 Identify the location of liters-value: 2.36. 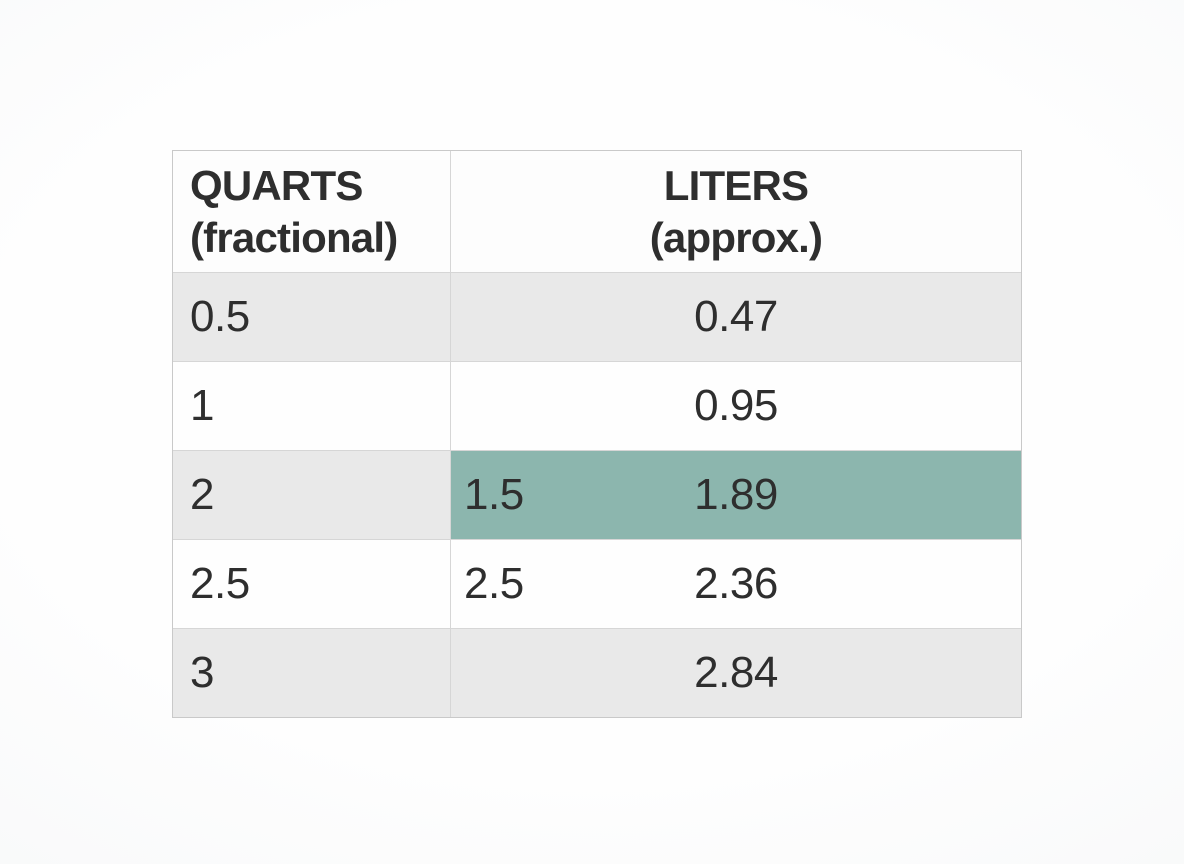
(736, 583).